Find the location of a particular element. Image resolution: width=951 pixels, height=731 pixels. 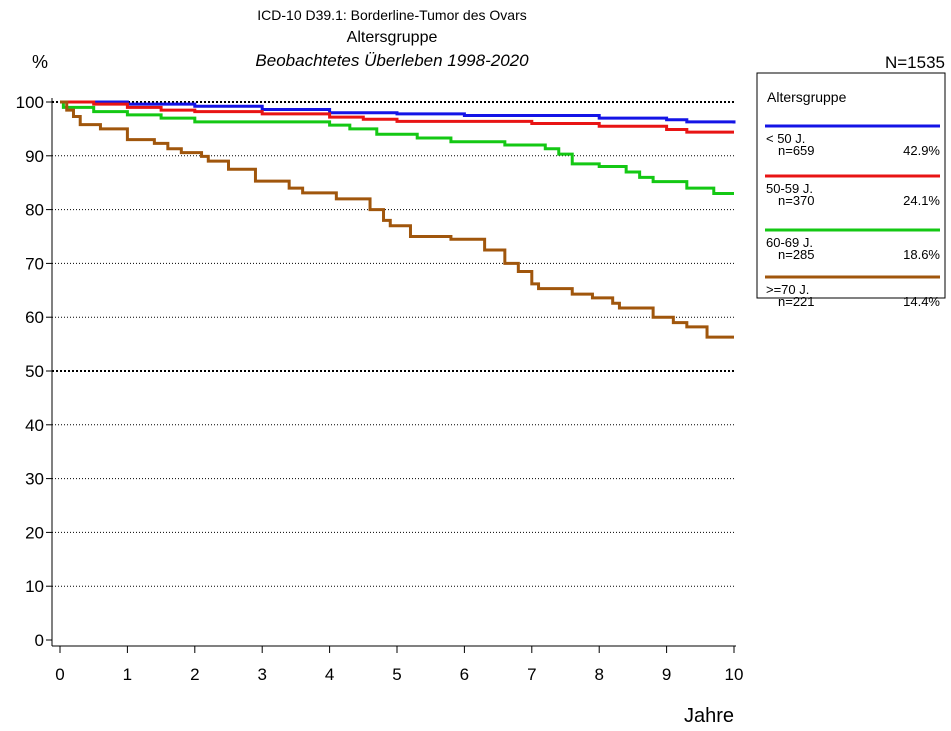

legend-label: 60-69 J. is located at coordinates (789, 242).